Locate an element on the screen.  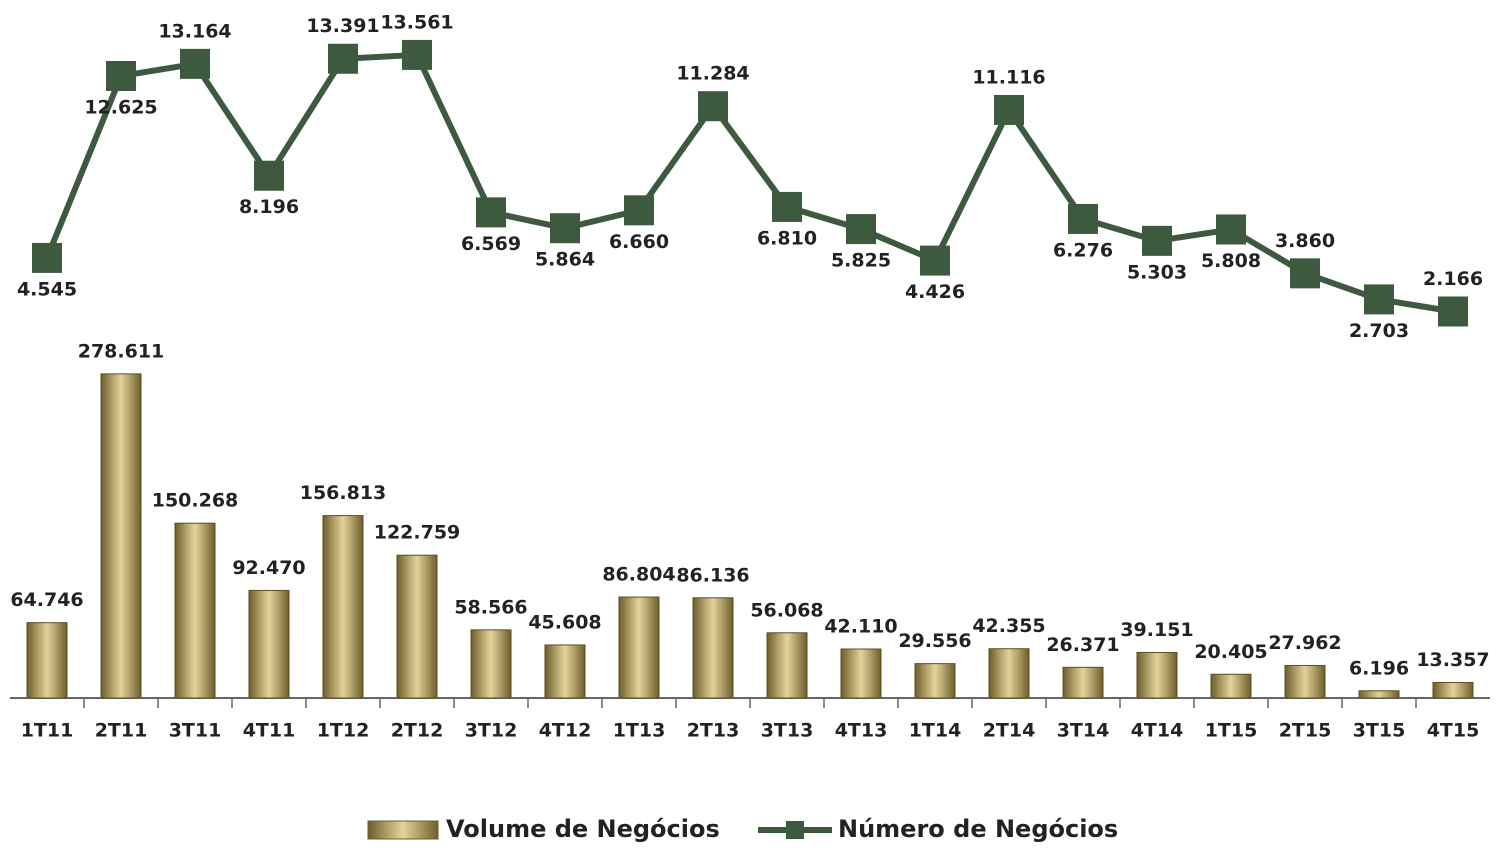
x-tick-label: 1T14 is located at coordinates (935, 731).